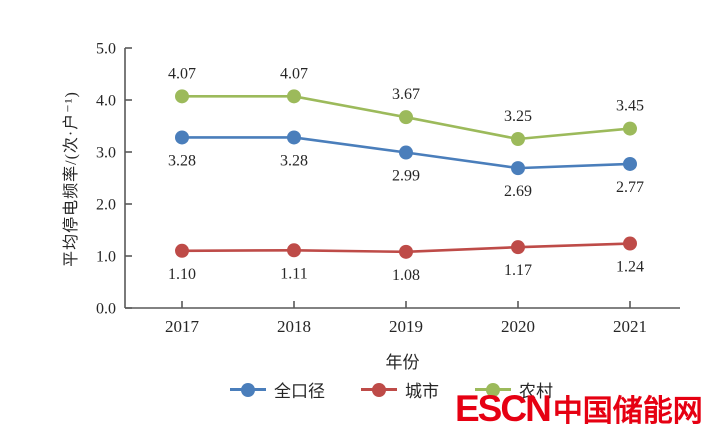  What do you see at coordinates (518, 270) in the screenshot?
I see `series-1-data-label: 1.17` at bounding box center [518, 270].